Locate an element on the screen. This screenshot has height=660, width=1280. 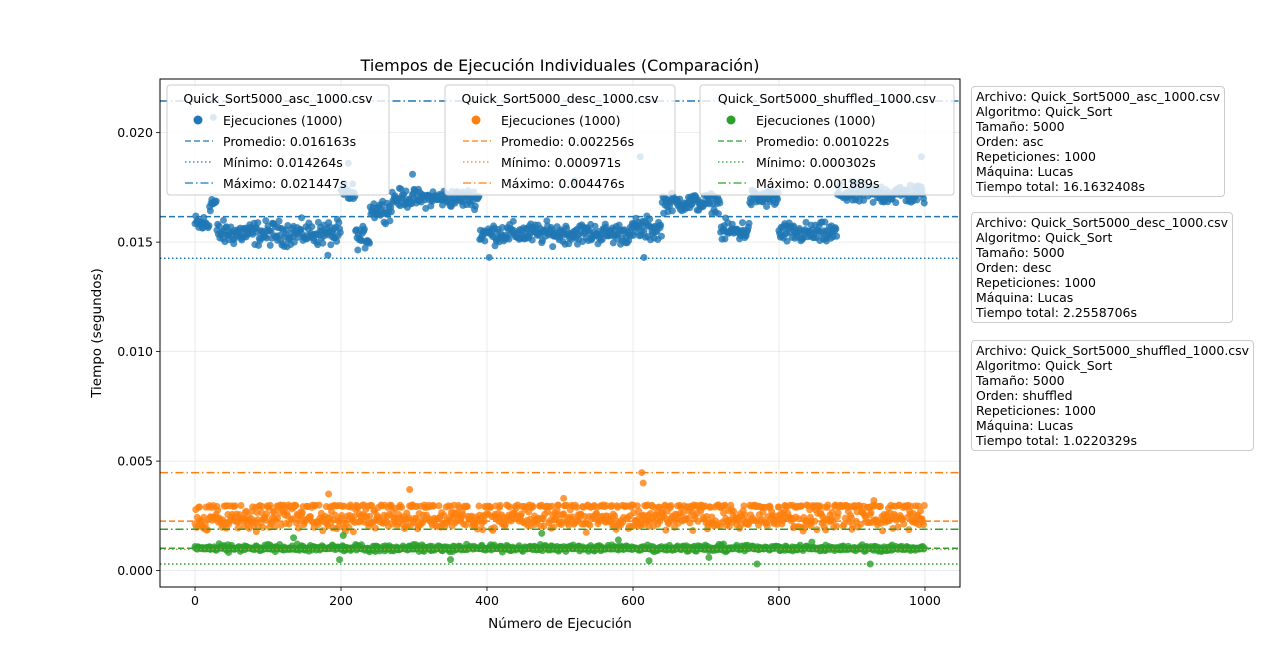
info-line: Tiempo total: 1.0220329s is located at coordinates (1057, 440).